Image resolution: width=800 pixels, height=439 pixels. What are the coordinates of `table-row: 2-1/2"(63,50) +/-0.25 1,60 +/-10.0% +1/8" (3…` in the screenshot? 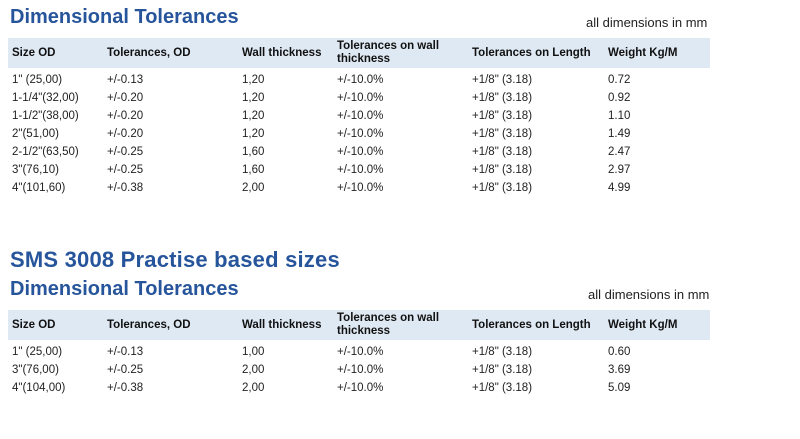 It's located at (359, 152).